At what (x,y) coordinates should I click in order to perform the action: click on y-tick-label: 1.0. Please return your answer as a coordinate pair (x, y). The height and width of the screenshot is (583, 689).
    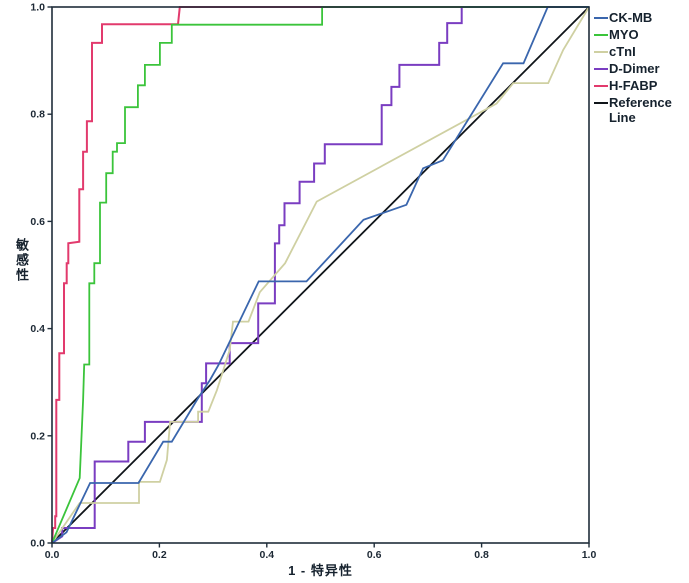
    Looking at the image, I should click on (37, 8).